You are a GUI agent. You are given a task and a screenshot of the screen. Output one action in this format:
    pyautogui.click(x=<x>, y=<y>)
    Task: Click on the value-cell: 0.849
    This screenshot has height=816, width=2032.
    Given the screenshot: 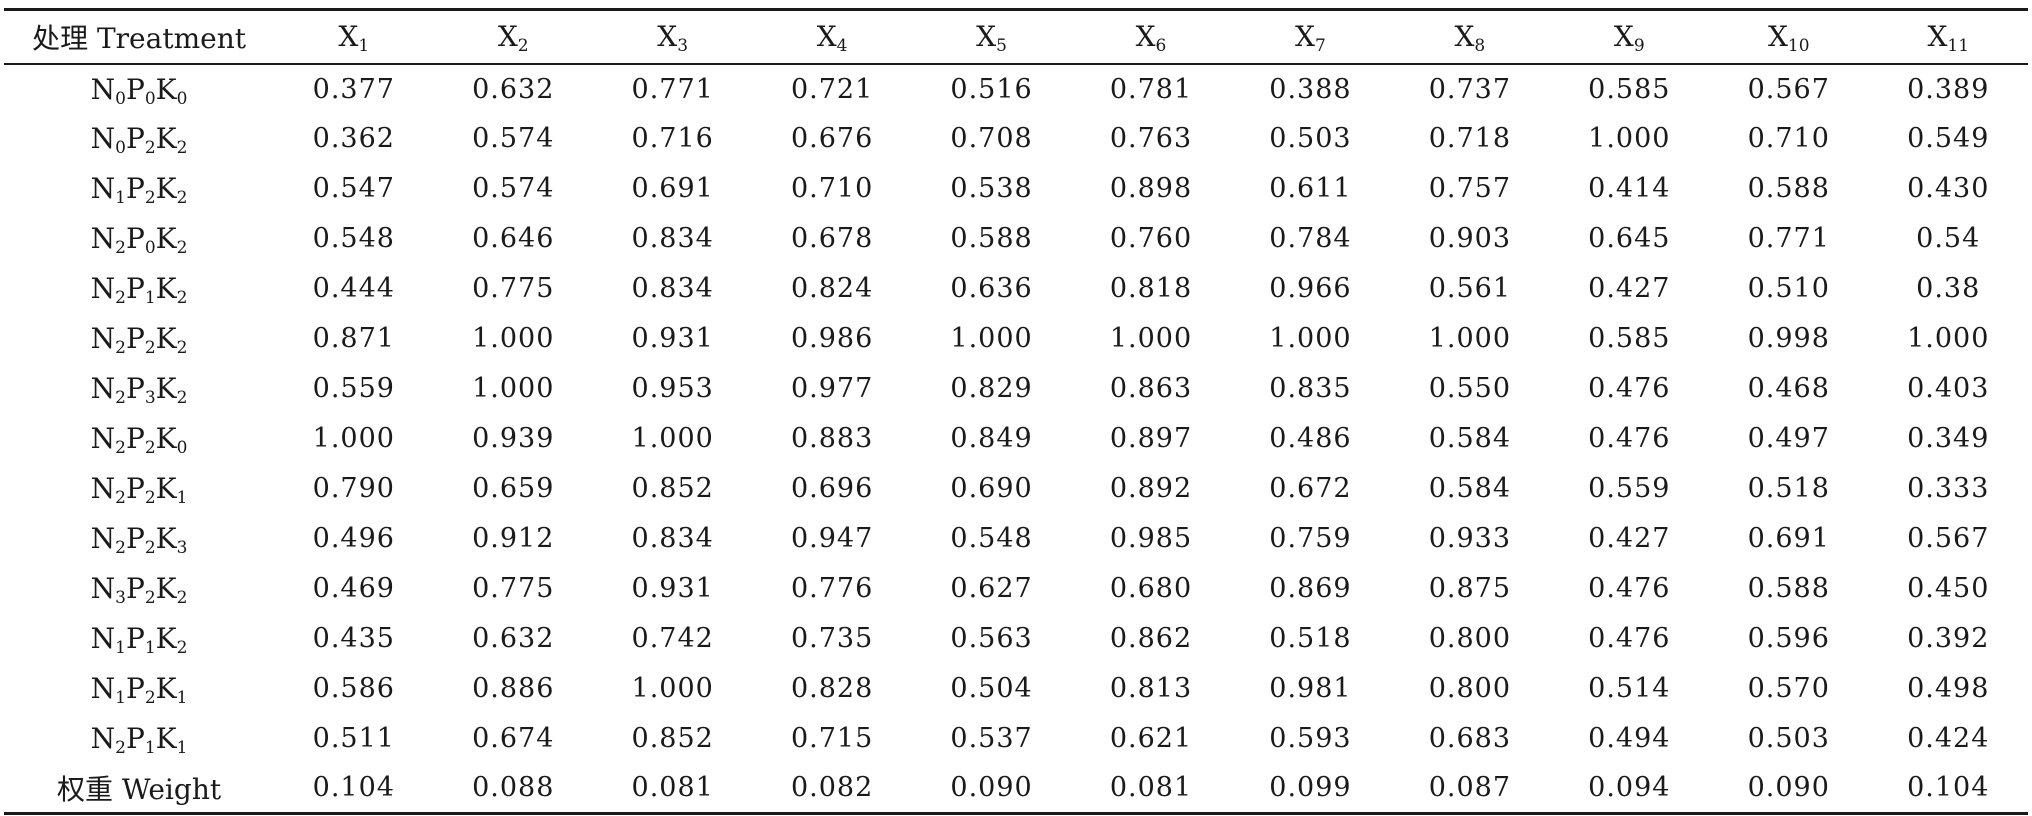 What is the action you would take?
    pyautogui.click(x=991, y=438)
    